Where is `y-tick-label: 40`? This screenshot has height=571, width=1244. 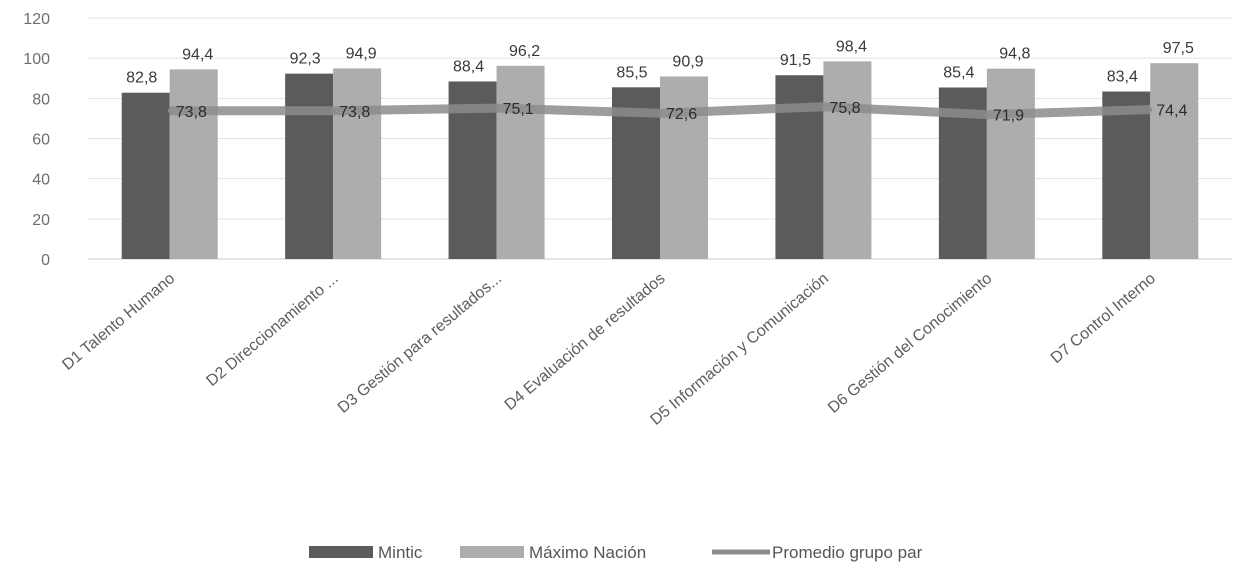 y-tick-label: 40 is located at coordinates (41, 180).